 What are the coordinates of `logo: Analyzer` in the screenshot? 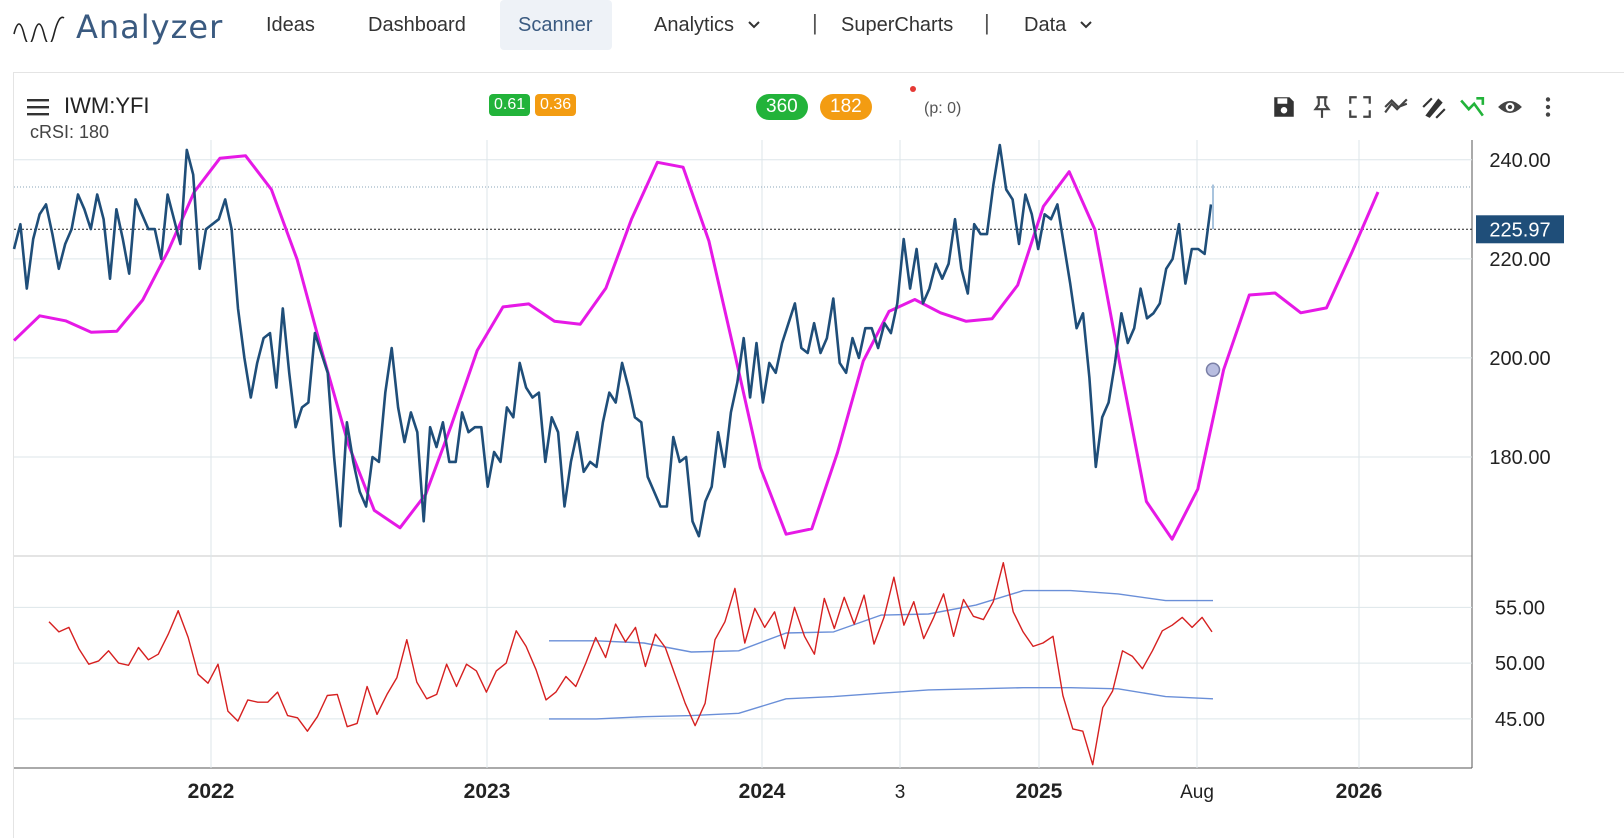 It's located at (117, 27).